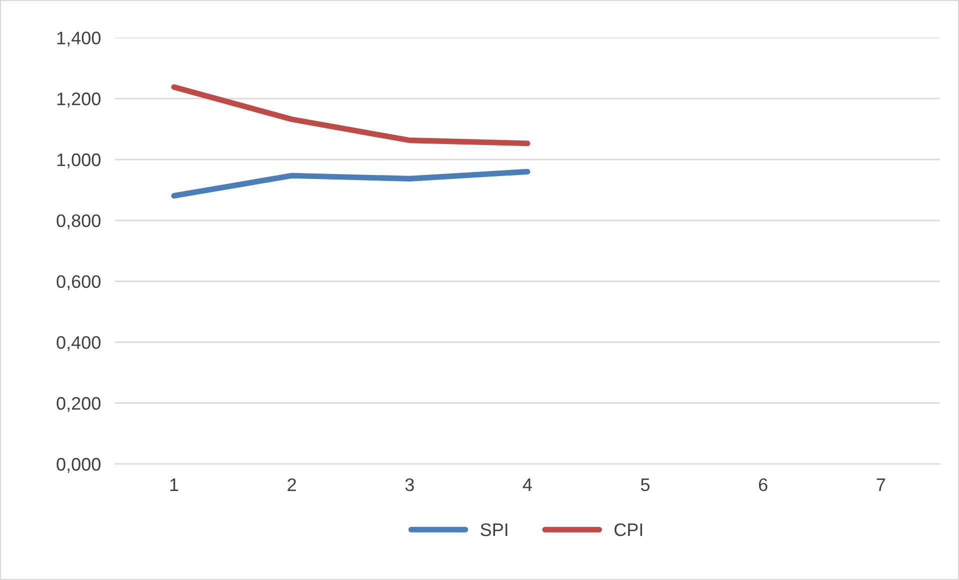 This screenshot has height=580, width=959. Describe the element at coordinates (881, 484) in the screenshot. I see `x-tick-label: 7` at that location.